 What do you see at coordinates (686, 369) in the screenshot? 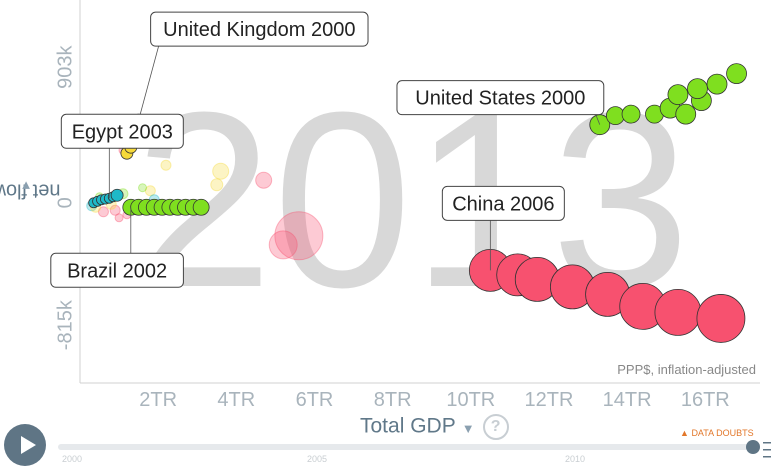
I see `unit-note: PPP$, inflation-adjusted` at bounding box center [686, 369].